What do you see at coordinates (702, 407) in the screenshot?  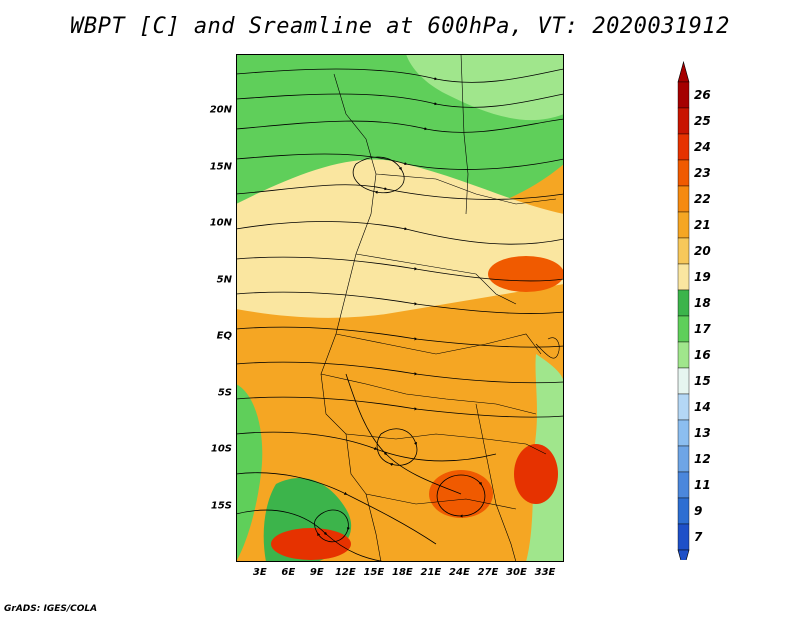 I see `colorbar-tick-label: 14` at bounding box center [702, 407].